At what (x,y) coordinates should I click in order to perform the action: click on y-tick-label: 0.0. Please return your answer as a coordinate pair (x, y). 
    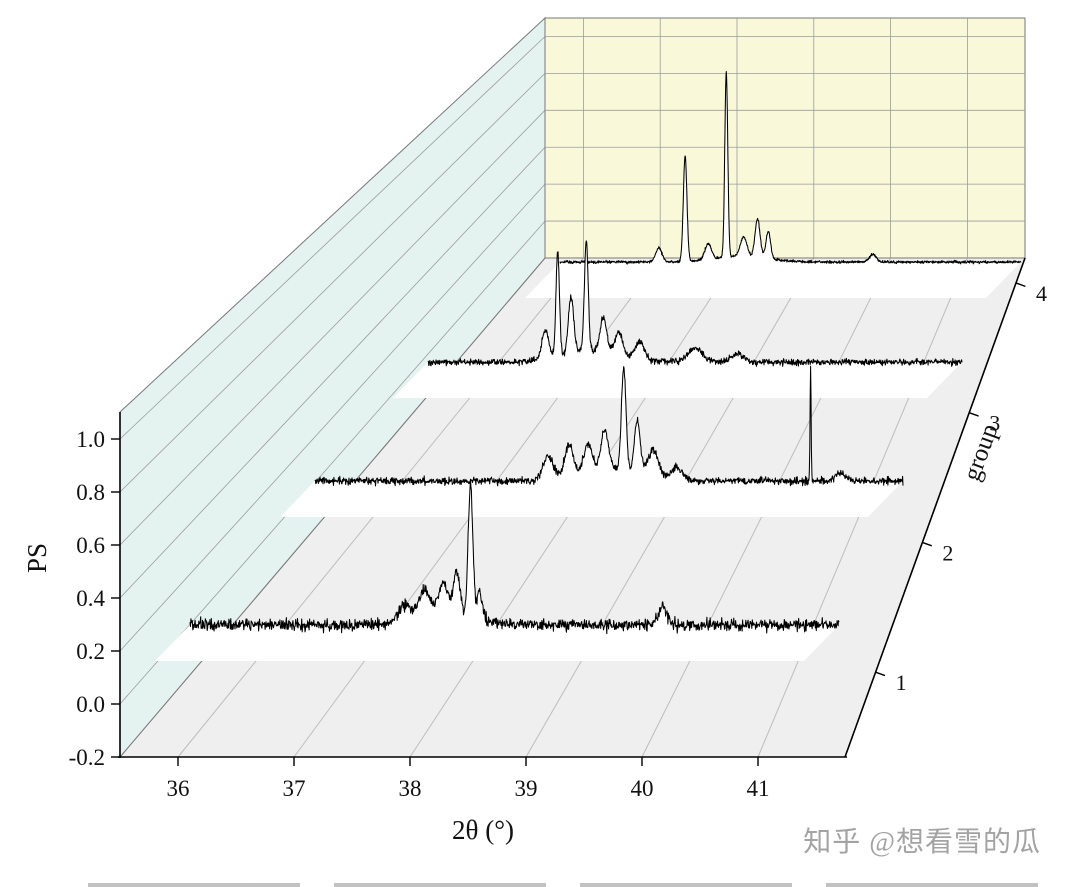
    Looking at the image, I should click on (90, 704).